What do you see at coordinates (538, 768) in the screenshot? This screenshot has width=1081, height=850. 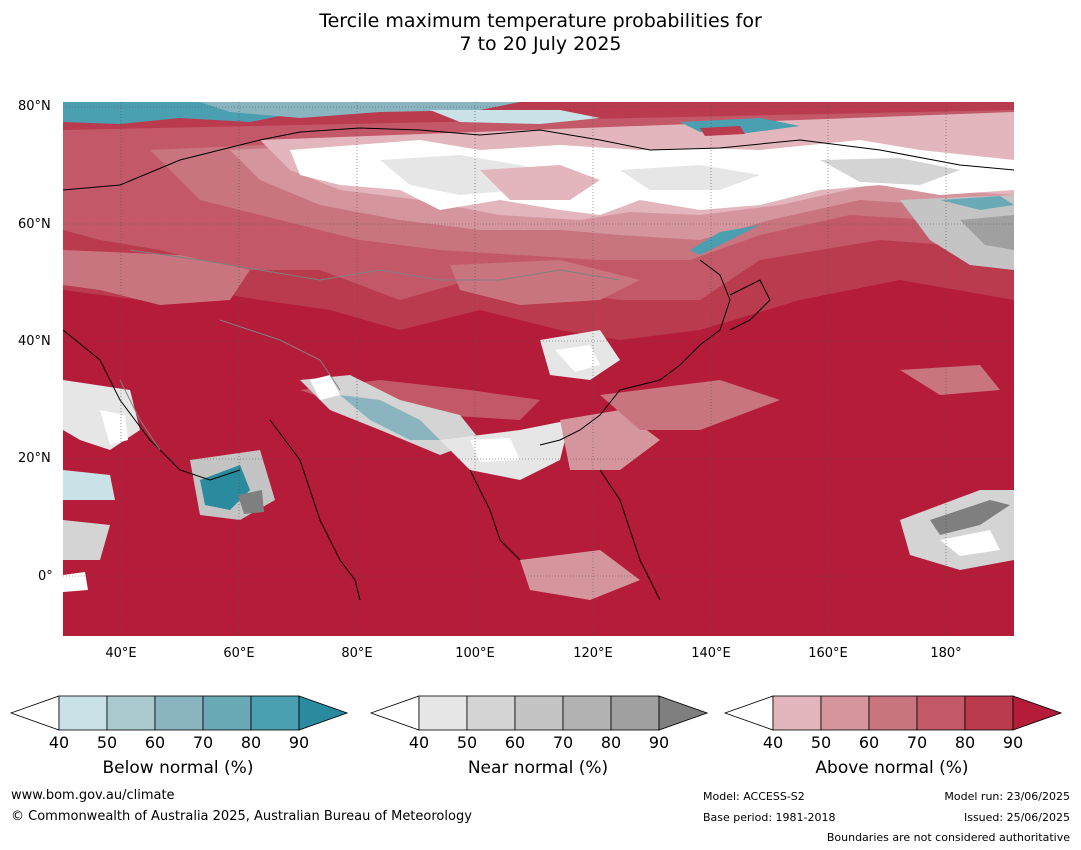 I see `colorbar-near-normal-title: Near normal (%)` at bounding box center [538, 768].